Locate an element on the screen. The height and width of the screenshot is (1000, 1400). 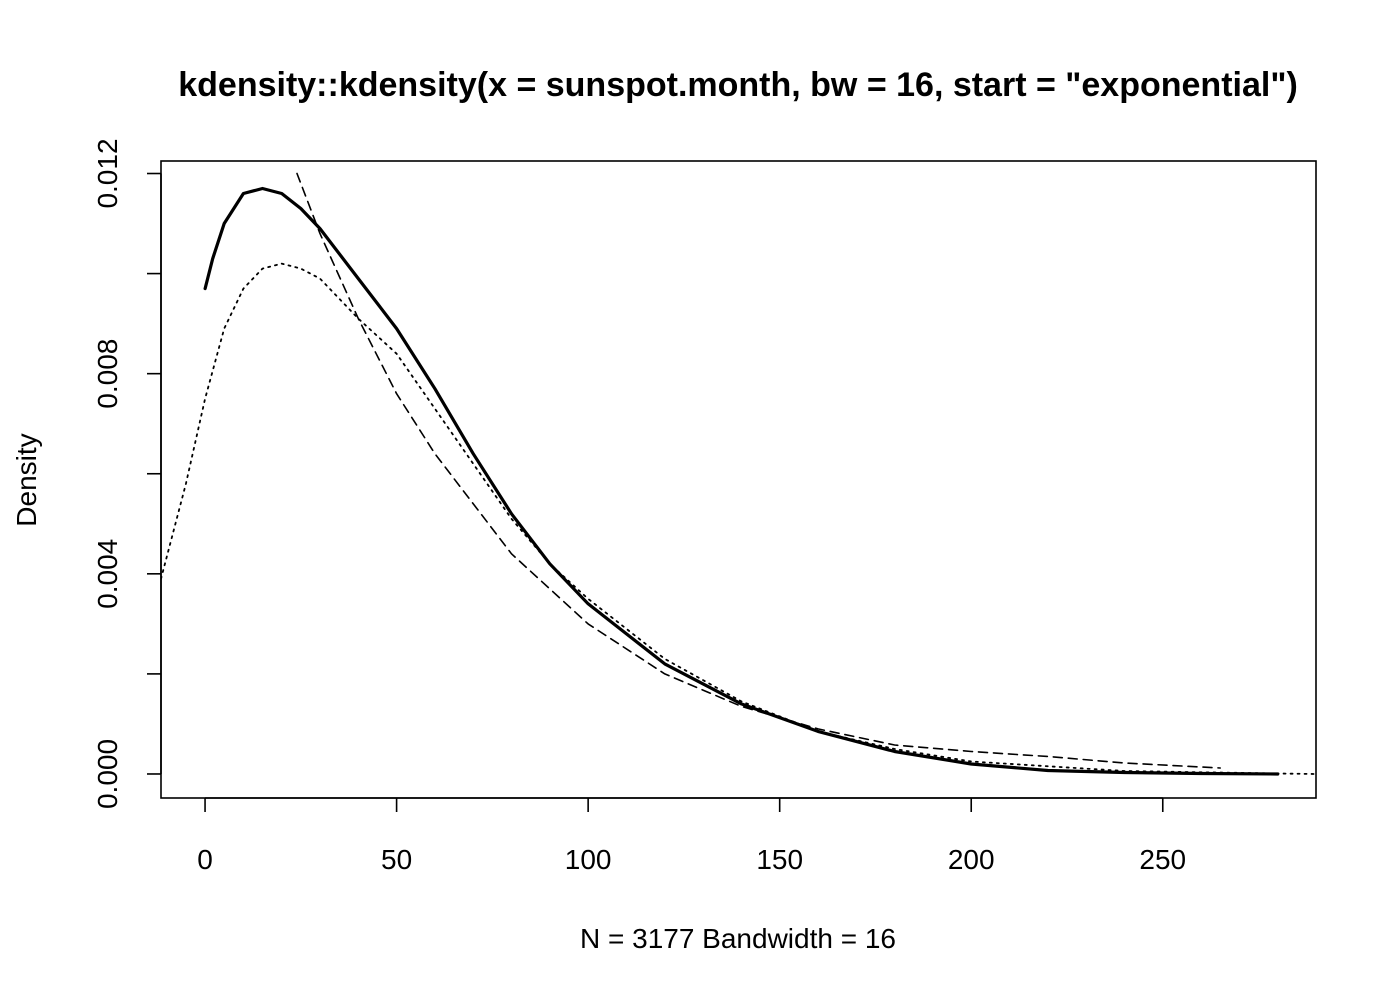
x-axis-label: N = 3177 Bandwidth = 16 is located at coordinates (738, 938).